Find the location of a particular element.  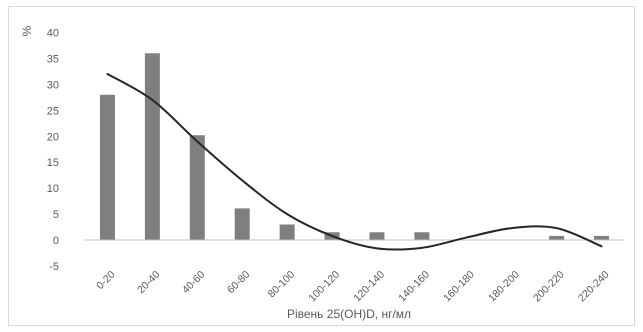

y-tick-label: 30 is located at coordinates (53, 85).